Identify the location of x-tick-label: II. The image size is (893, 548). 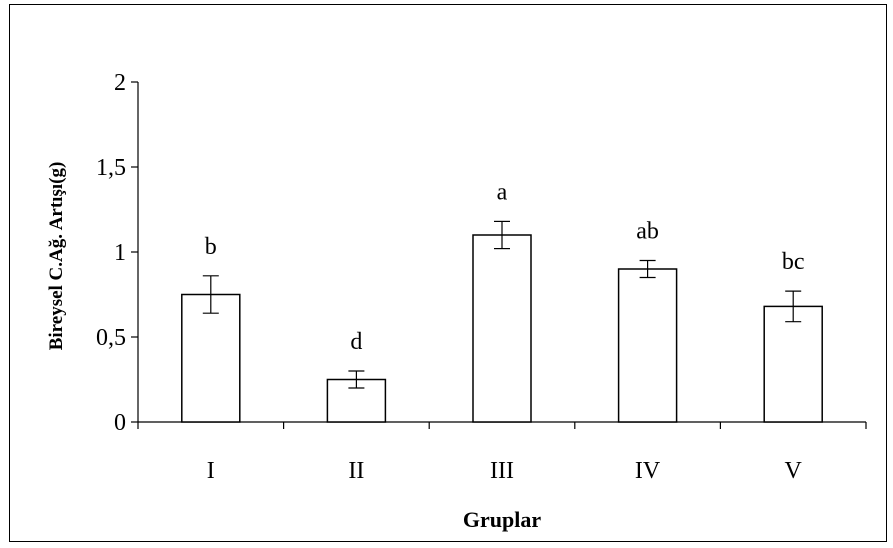
(356, 471).